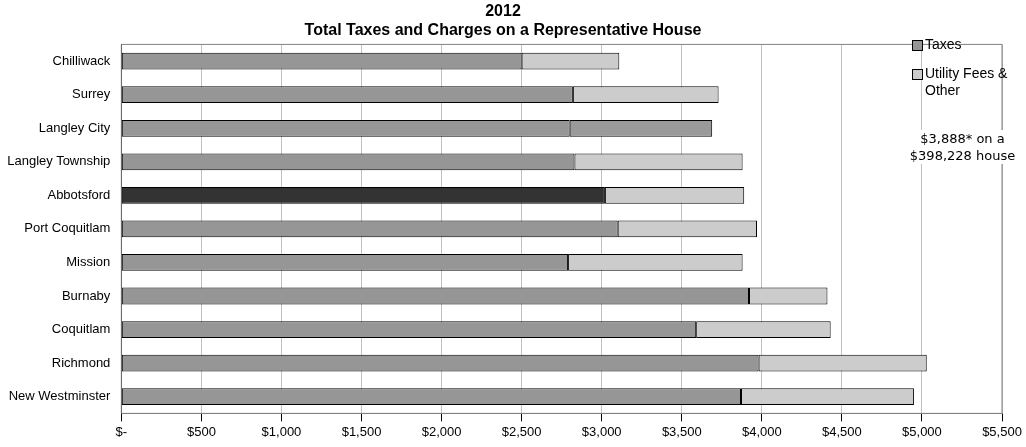 The height and width of the screenshot is (447, 1026). What do you see at coordinates (81, 362) in the screenshot?
I see `y-tick-label: Richmond` at bounding box center [81, 362].